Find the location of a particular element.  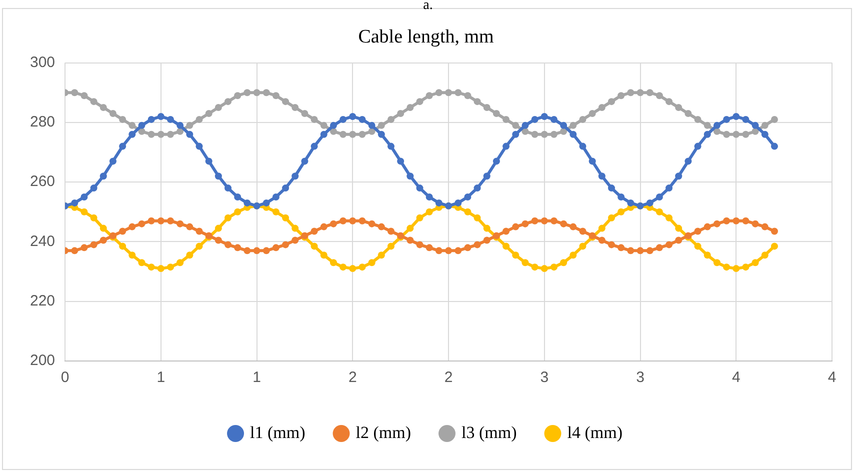

y-tick-label: 280 is located at coordinates (43, 122).